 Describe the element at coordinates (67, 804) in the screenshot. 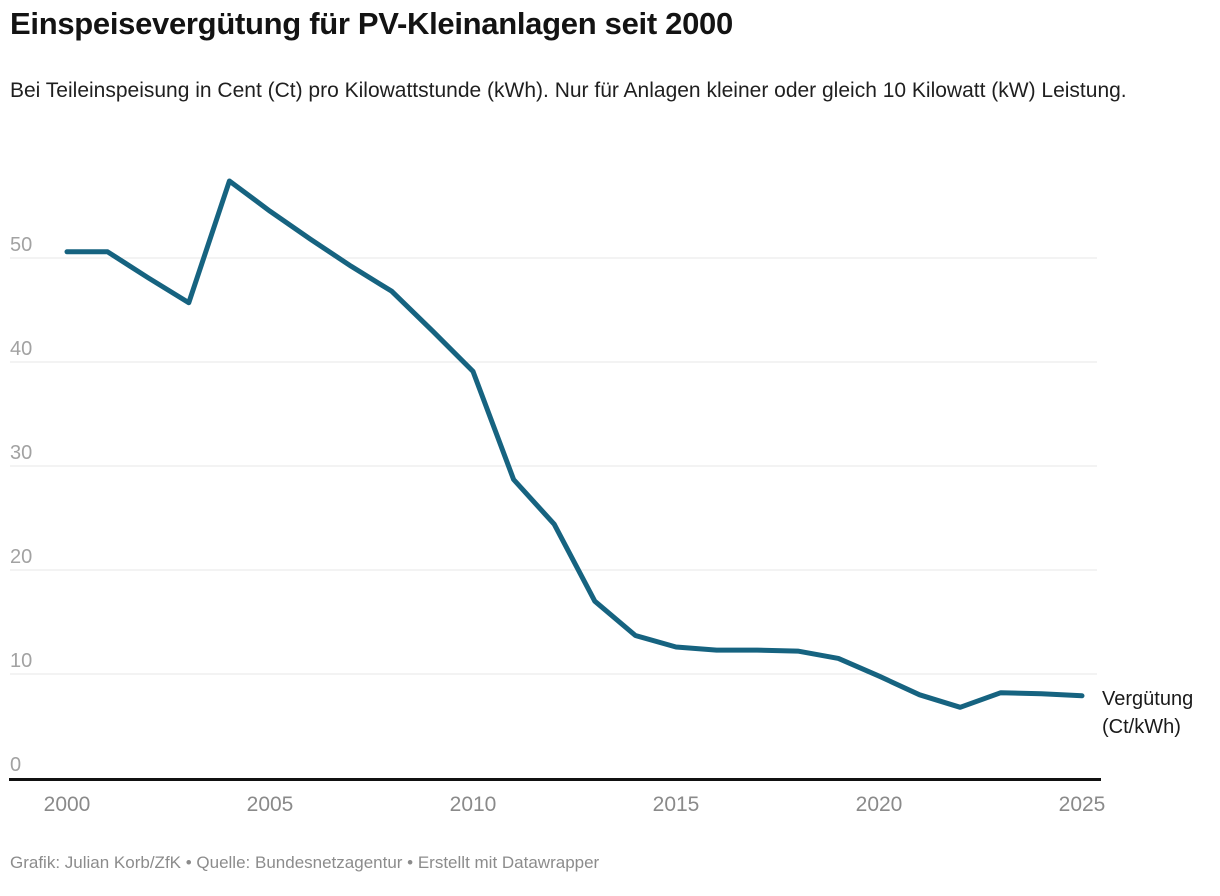

I see `x-tick-label-2000: 2000` at that location.